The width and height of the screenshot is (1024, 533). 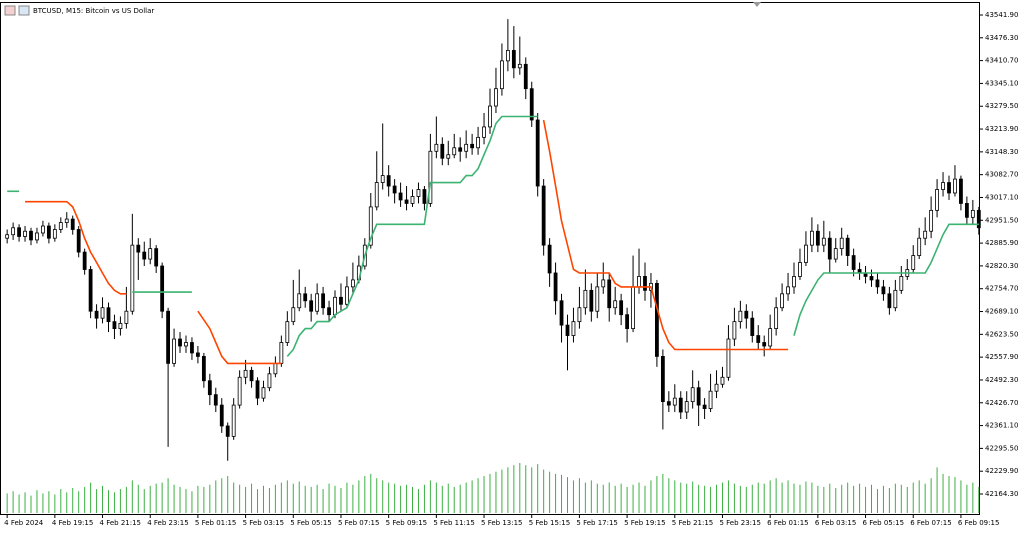 What do you see at coordinates (787, 523) in the screenshot?
I see `x-tick-label: 6 Feb 01:15` at bounding box center [787, 523].